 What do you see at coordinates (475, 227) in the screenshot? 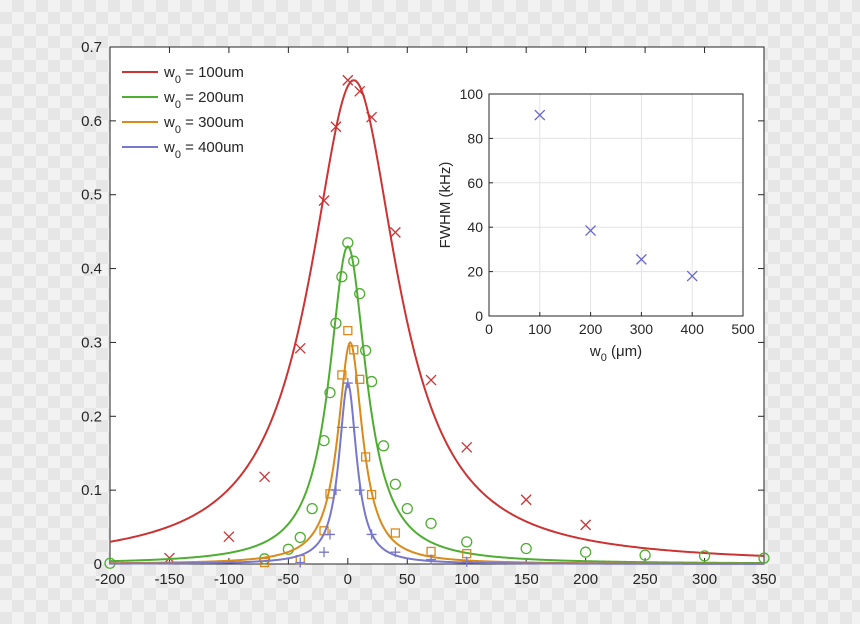
I see `inset-y-tick-label: 40` at bounding box center [475, 227].